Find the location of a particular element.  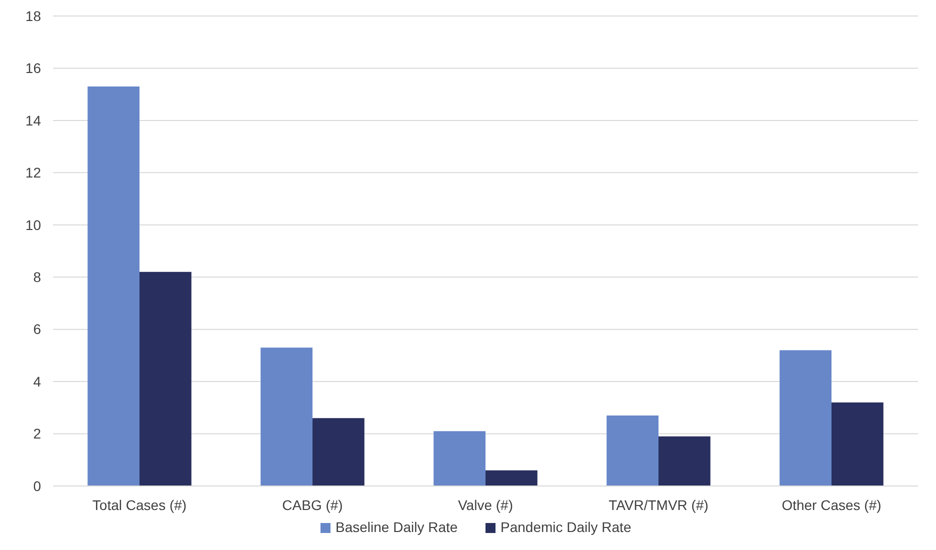

legend-label: Pandemic Daily Rate is located at coordinates (566, 527).